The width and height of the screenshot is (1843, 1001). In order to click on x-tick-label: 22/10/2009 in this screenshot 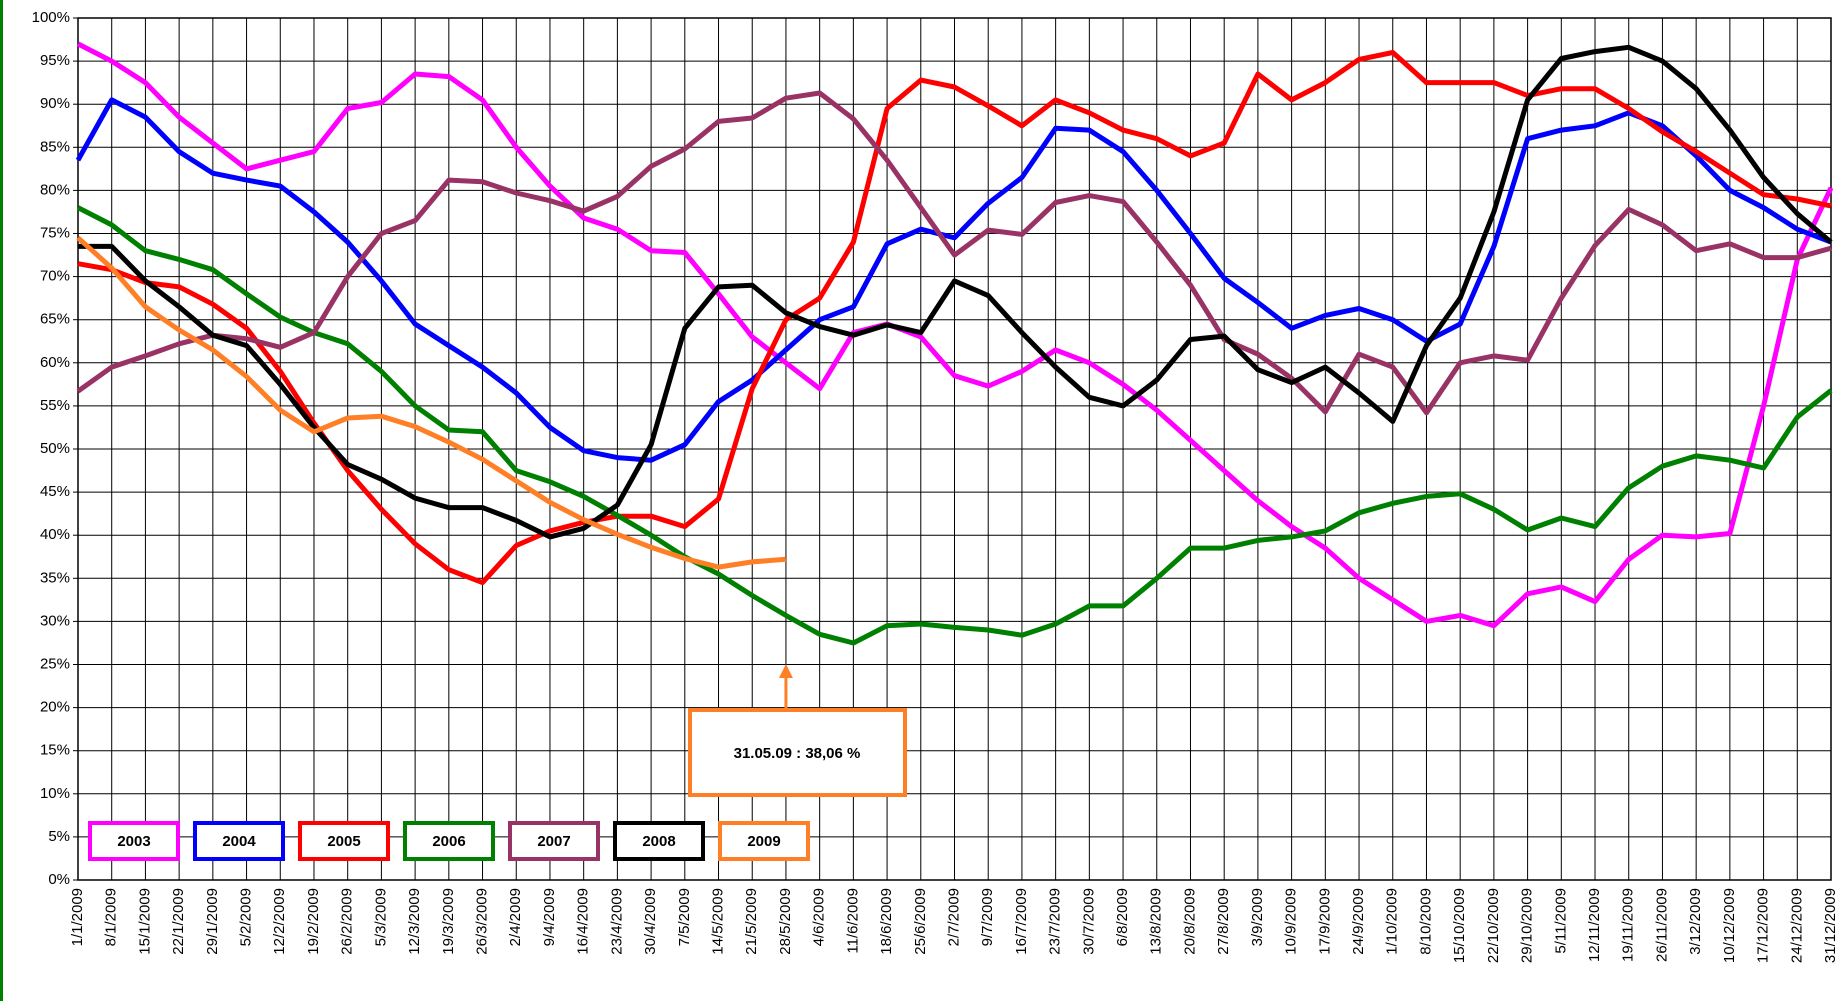, I will do `click(1493, 925)`.